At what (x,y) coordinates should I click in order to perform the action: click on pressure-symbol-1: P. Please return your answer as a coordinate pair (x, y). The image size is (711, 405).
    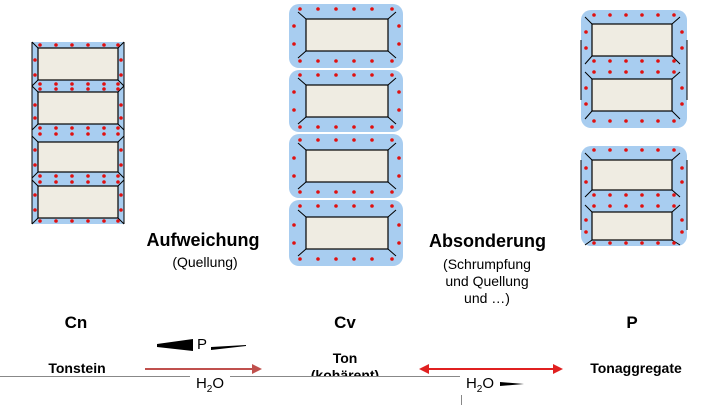
    Looking at the image, I should click on (201, 344).